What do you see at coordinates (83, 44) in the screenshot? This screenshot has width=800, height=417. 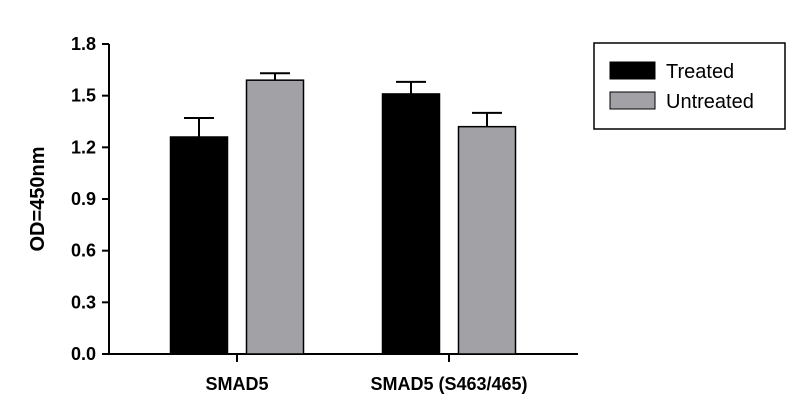 I see `y-tick-label: 1.8` at bounding box center [83, 44].